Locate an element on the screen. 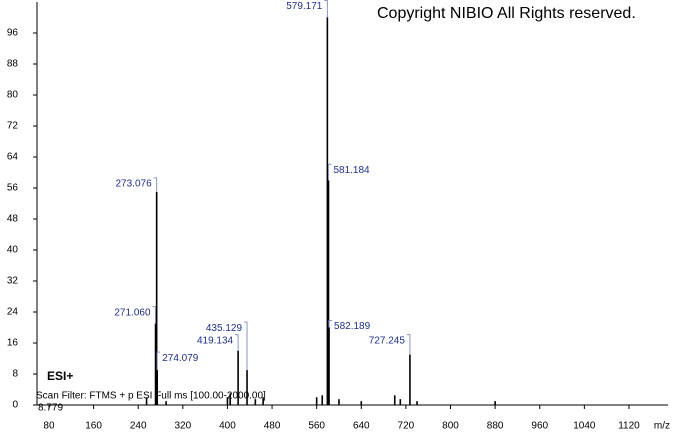 The width and height of the screenshot is (674, 434). x-tick-label: 720 is located at coordinates (406, 426).